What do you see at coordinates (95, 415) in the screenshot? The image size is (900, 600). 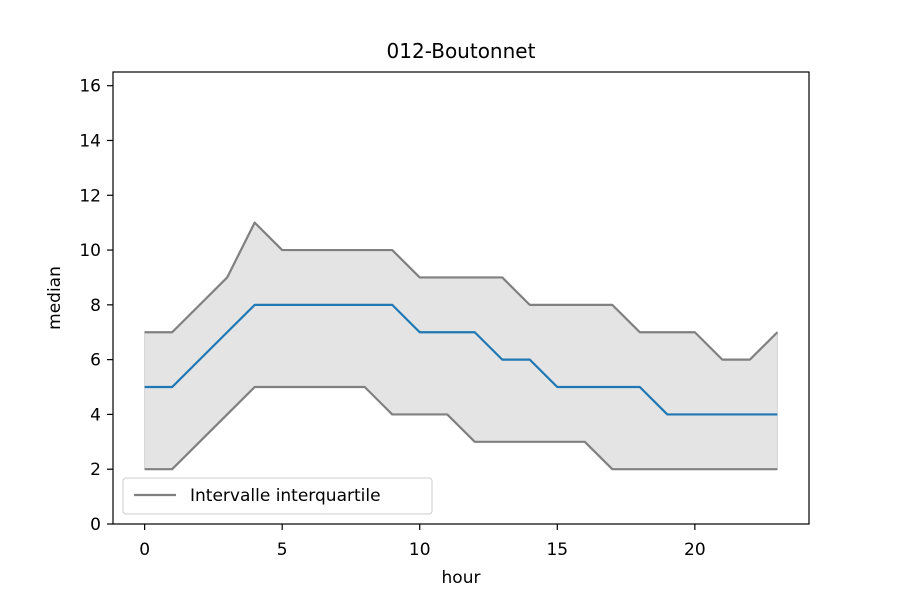 I see `y-tick-label: 4` at bounding box center [95, 415].